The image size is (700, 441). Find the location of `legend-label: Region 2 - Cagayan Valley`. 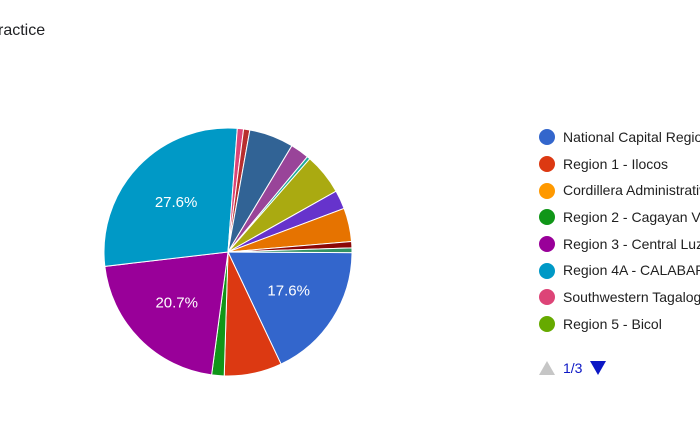

legend-label: Region 2 - Cagayan Valley is located at coordinates (631, 217).